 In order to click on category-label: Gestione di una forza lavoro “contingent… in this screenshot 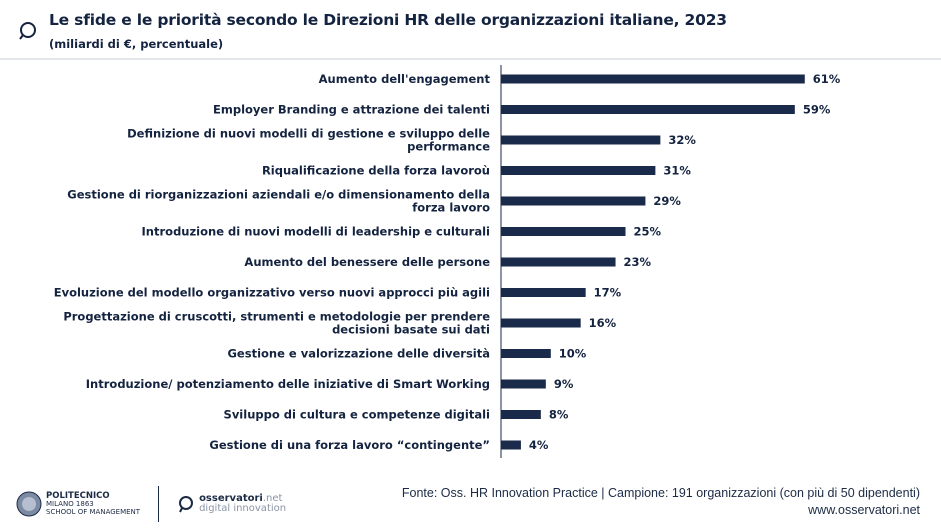, I will do `click(349, 445)`.